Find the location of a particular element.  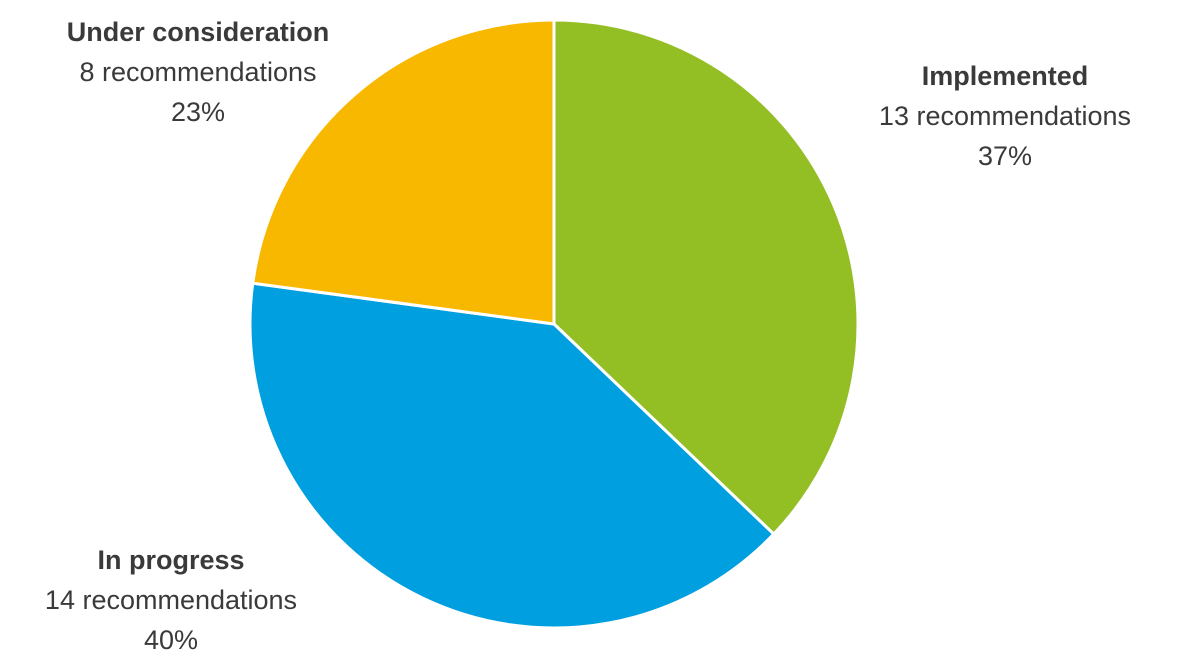

slice-count-label: 13 recommendations is located at coordinates (1005, 116).